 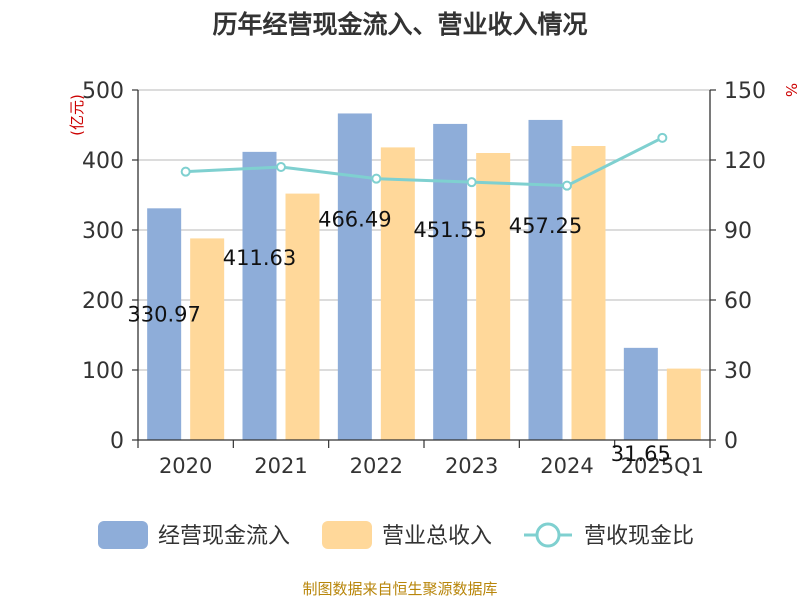 I want to click on x-tick-label: 2023, so click(x=471, y=466).